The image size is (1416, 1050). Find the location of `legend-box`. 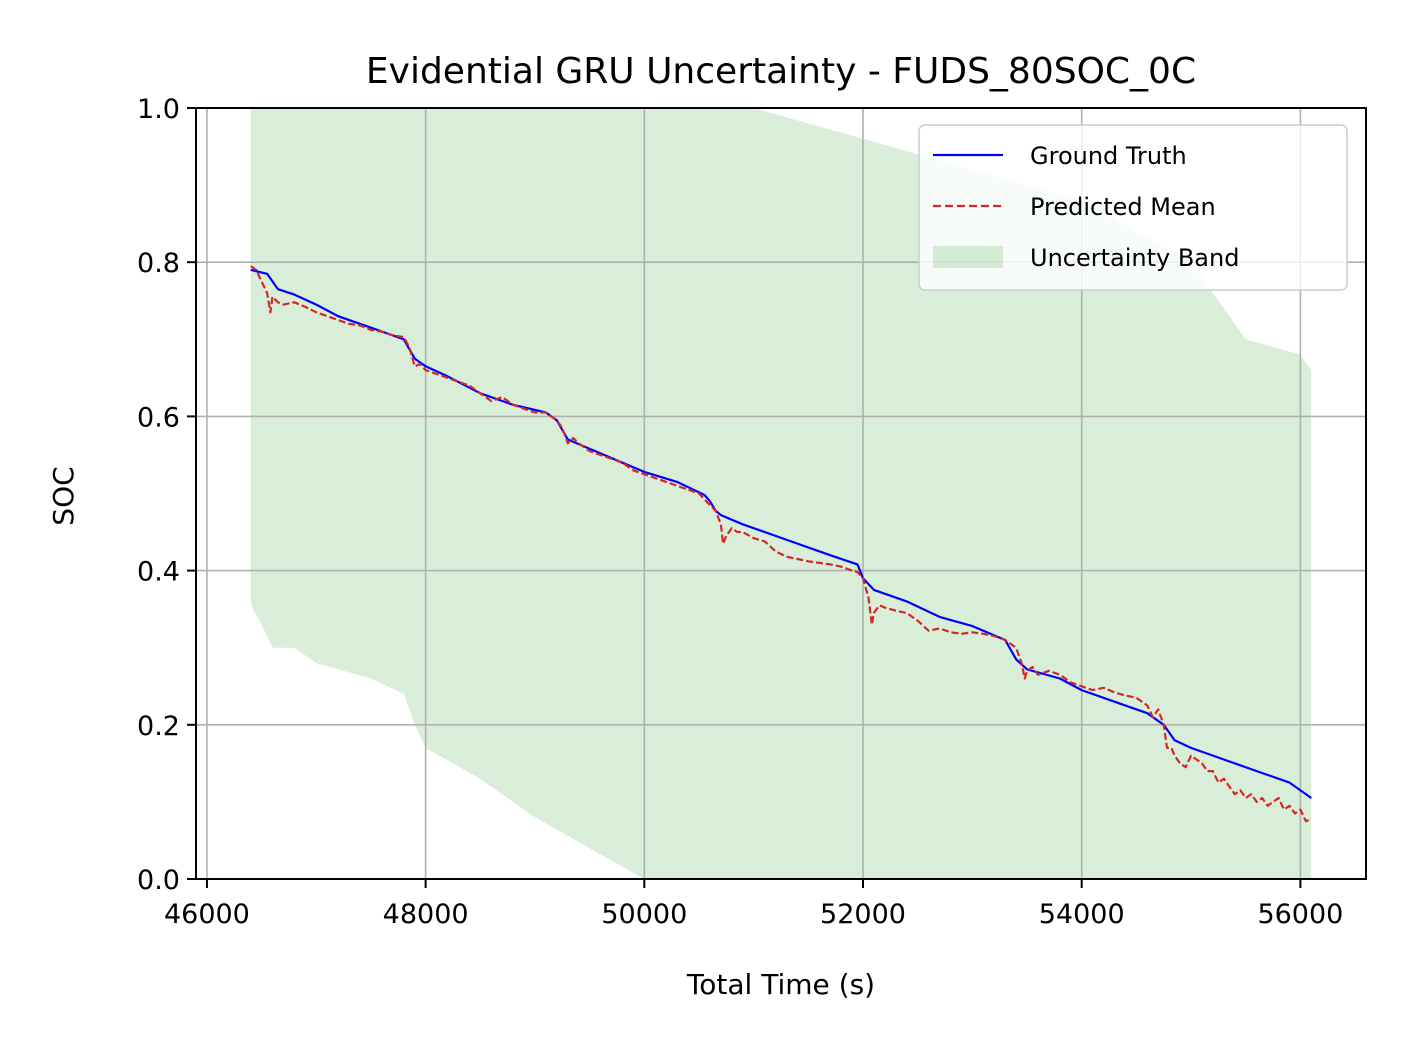

legend-box is located at coordinates (1133, 207).